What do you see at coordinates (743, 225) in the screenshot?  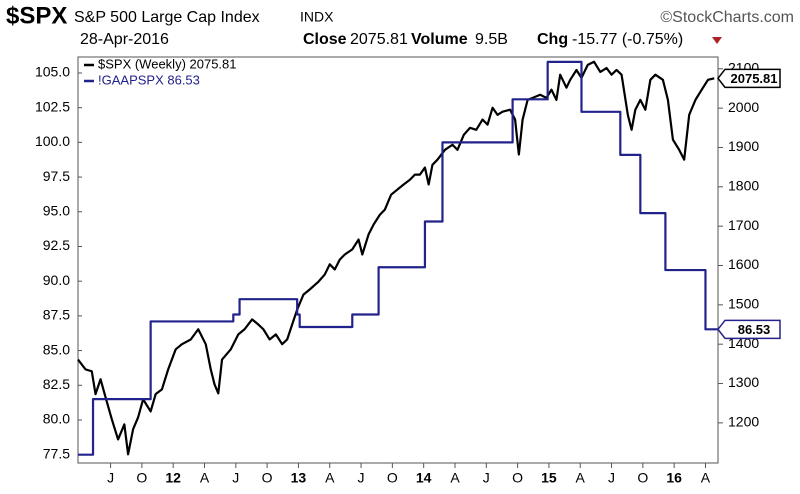 I see `y2-tick-label: 1700` at bounding box center [743, 225].